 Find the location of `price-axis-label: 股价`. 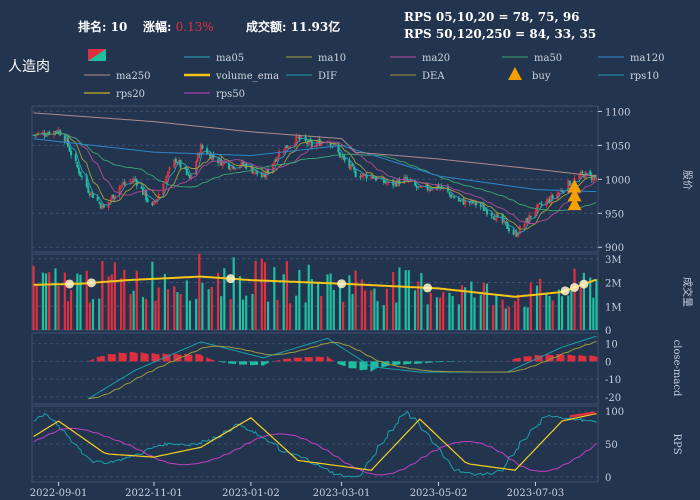

price-axis-label: 股价 is located at coordinates (687, 180).